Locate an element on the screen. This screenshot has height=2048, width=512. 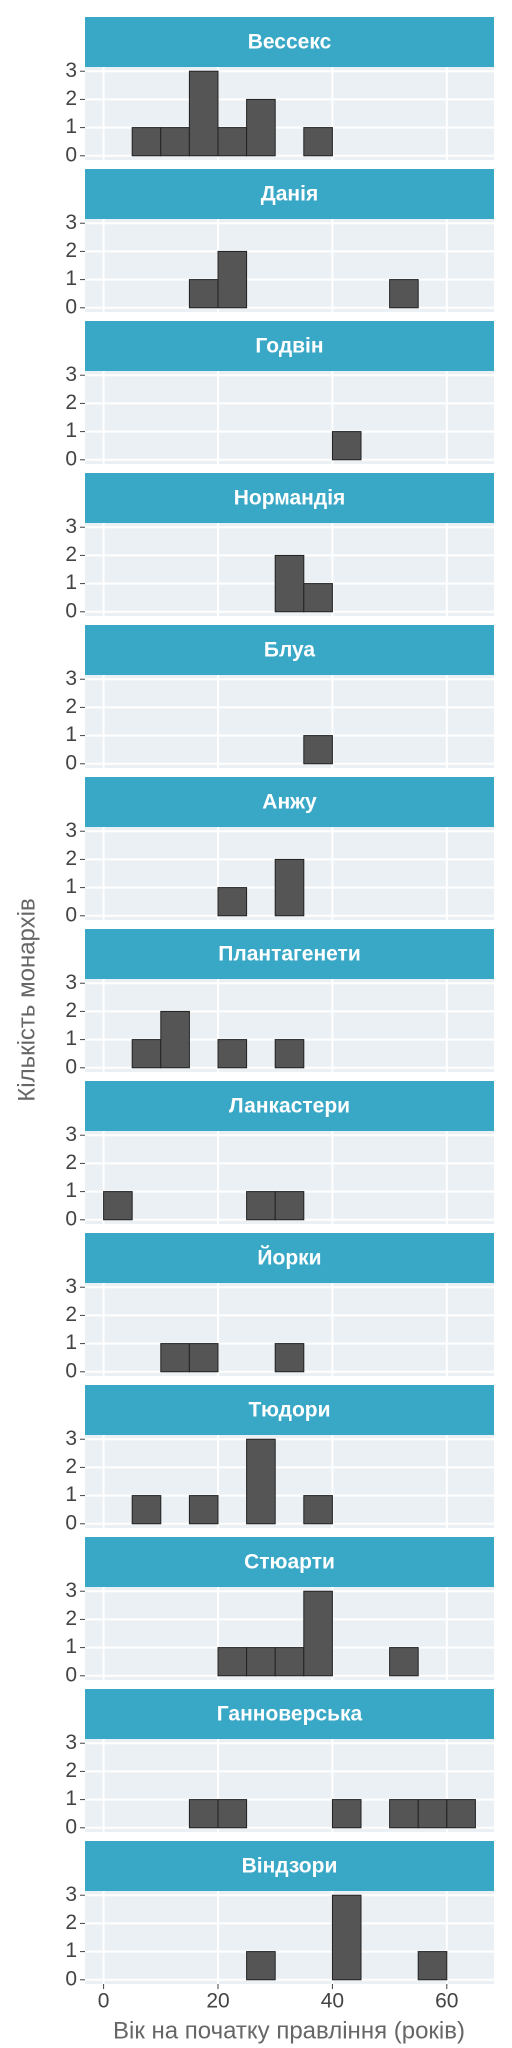
facet-title: Плантагенети is located at coordinates (289, 954).